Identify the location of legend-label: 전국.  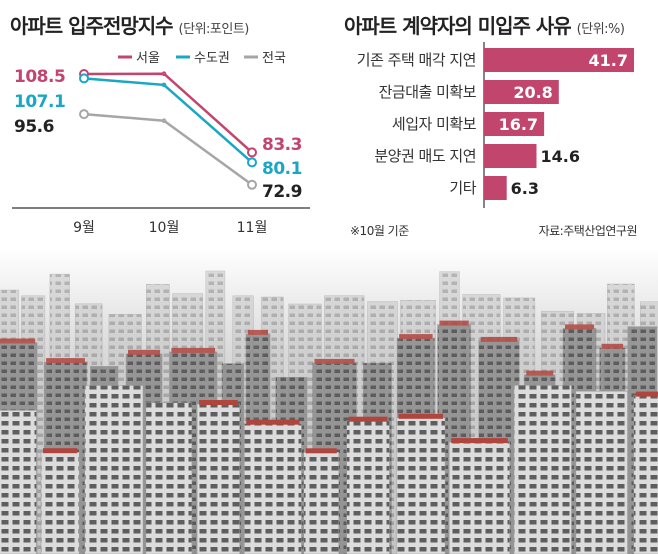
(274, 58).